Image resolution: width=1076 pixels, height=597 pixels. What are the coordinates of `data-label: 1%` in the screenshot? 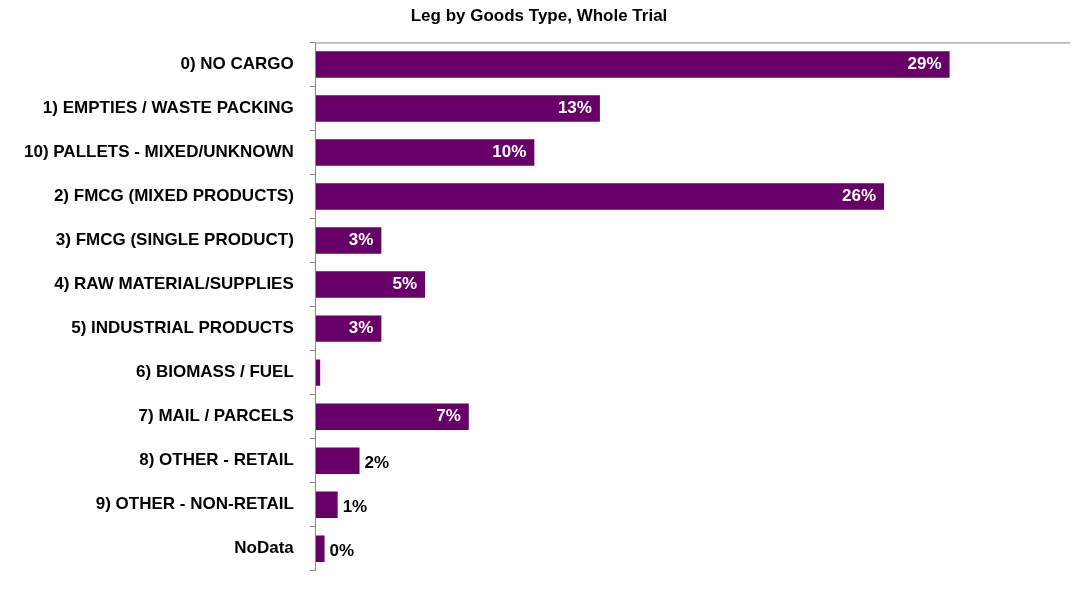 It's located at (355, 507).